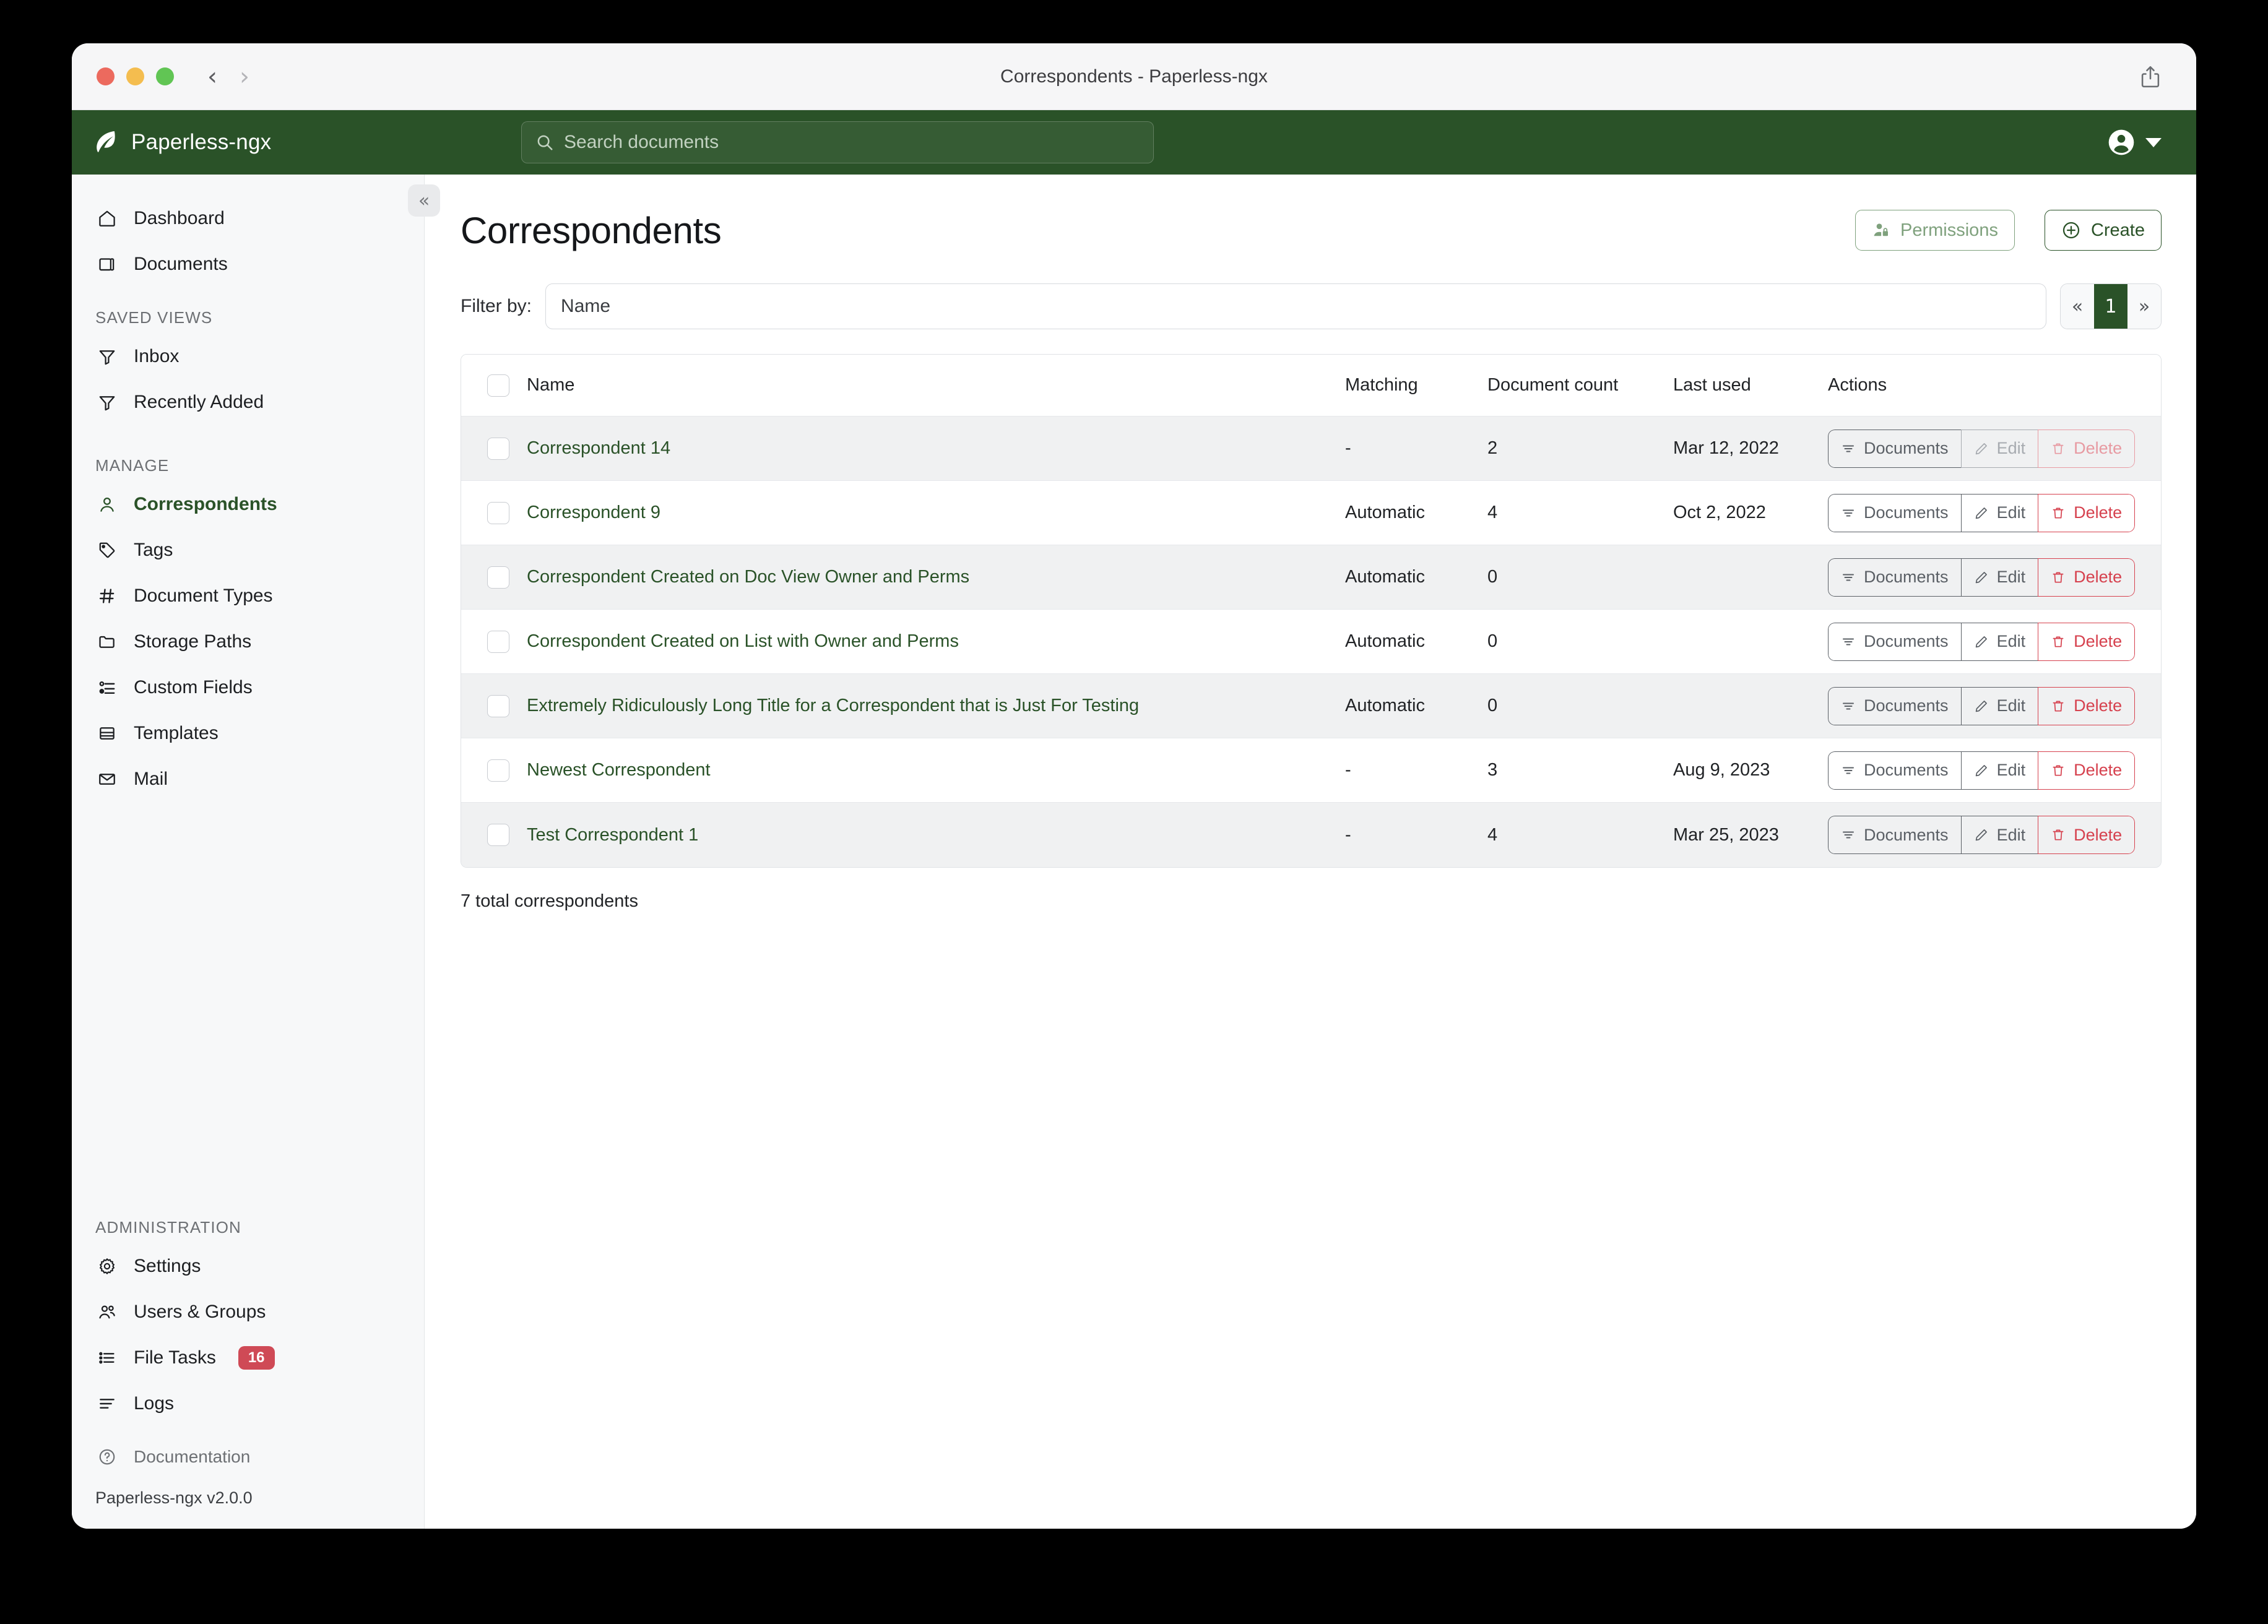 Image resolution: width=2268 pixels, height=1624 pixels. Describe the element at coordinates (2150, 76) in the screenshot. I see `share-icon` at that location.